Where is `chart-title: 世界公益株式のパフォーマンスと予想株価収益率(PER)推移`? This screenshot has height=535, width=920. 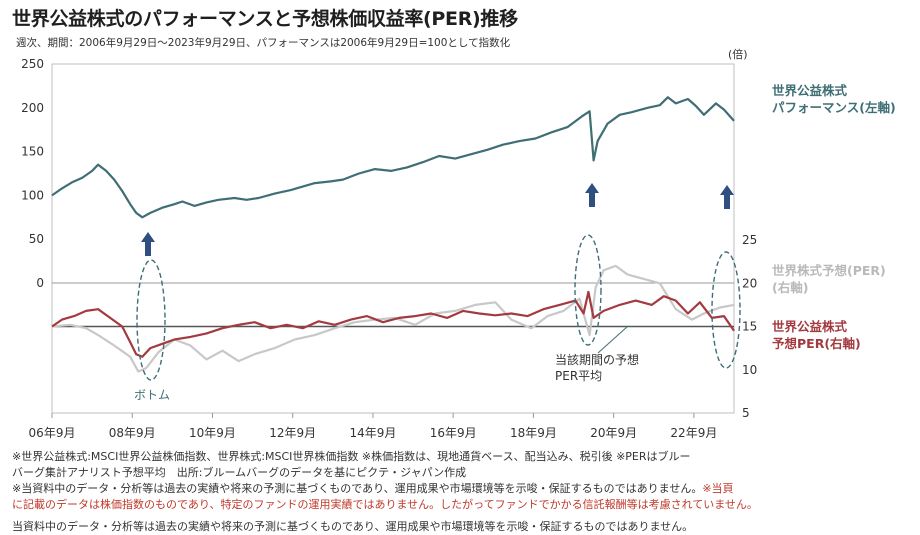
chart-title: 世界公益株式のパフォーマンスと予想株価収益率(PER)推移 is located at coordinates (265, 19).